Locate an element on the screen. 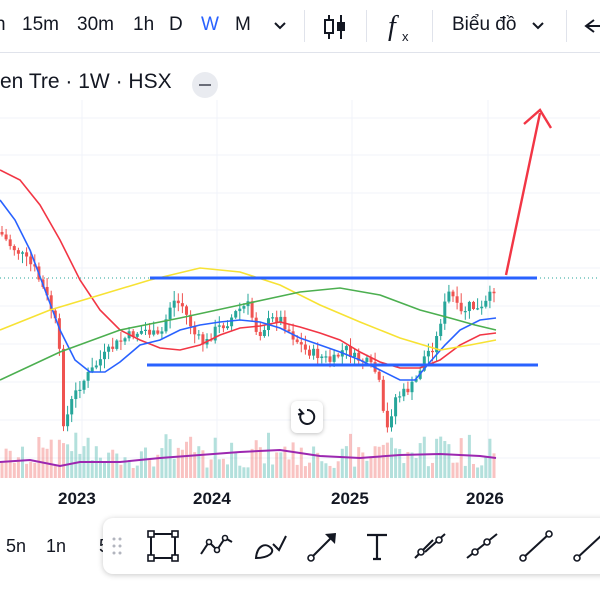  breakout-arrow is located at coordinates (523, 194).